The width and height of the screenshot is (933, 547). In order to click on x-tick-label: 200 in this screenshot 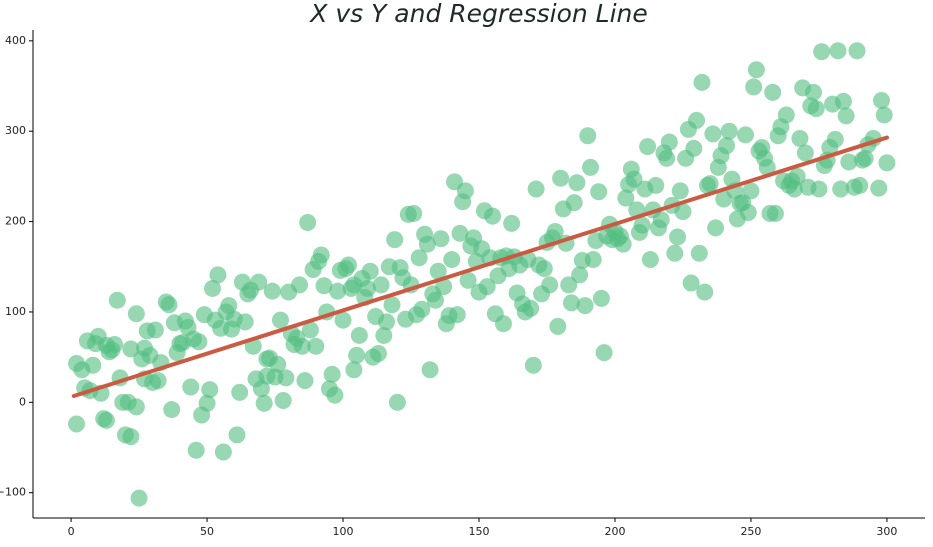, I will do `click(614, 531)`.